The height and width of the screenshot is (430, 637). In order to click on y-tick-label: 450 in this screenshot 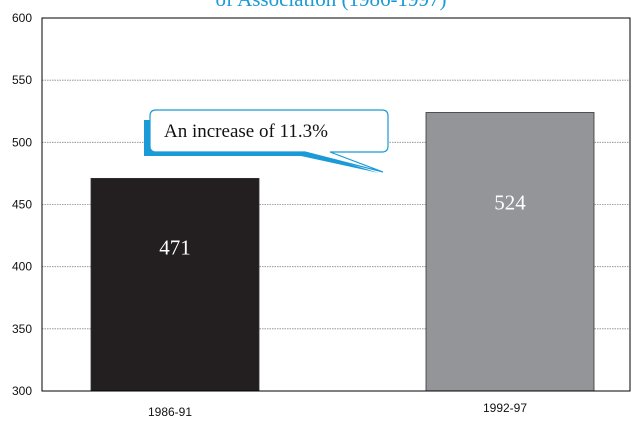, I will do `click(22, 205)`.